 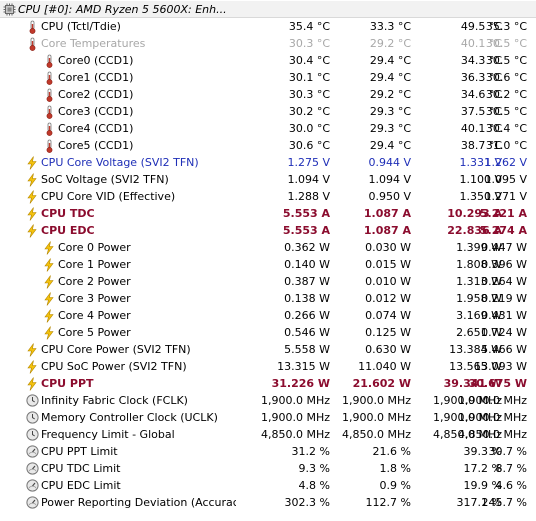 I want to click on sensor-row: Core3 (CCD1) 30.2 °C 29.3 °C 37.5 °C 30.5 °C, so click(x=268, y=111).